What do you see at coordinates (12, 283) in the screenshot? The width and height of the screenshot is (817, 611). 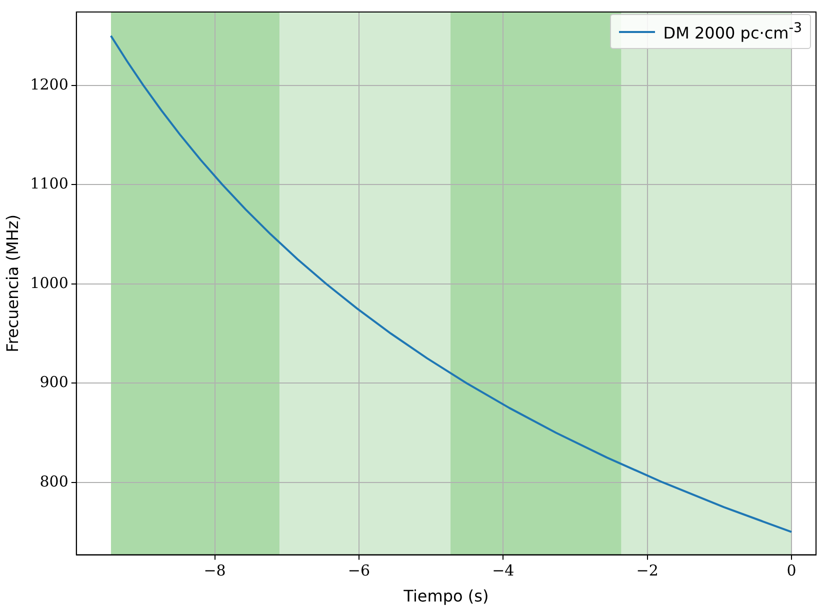 I see `y-axis-title: Frecuencia (MHz)` at bounding box center [12, 283].